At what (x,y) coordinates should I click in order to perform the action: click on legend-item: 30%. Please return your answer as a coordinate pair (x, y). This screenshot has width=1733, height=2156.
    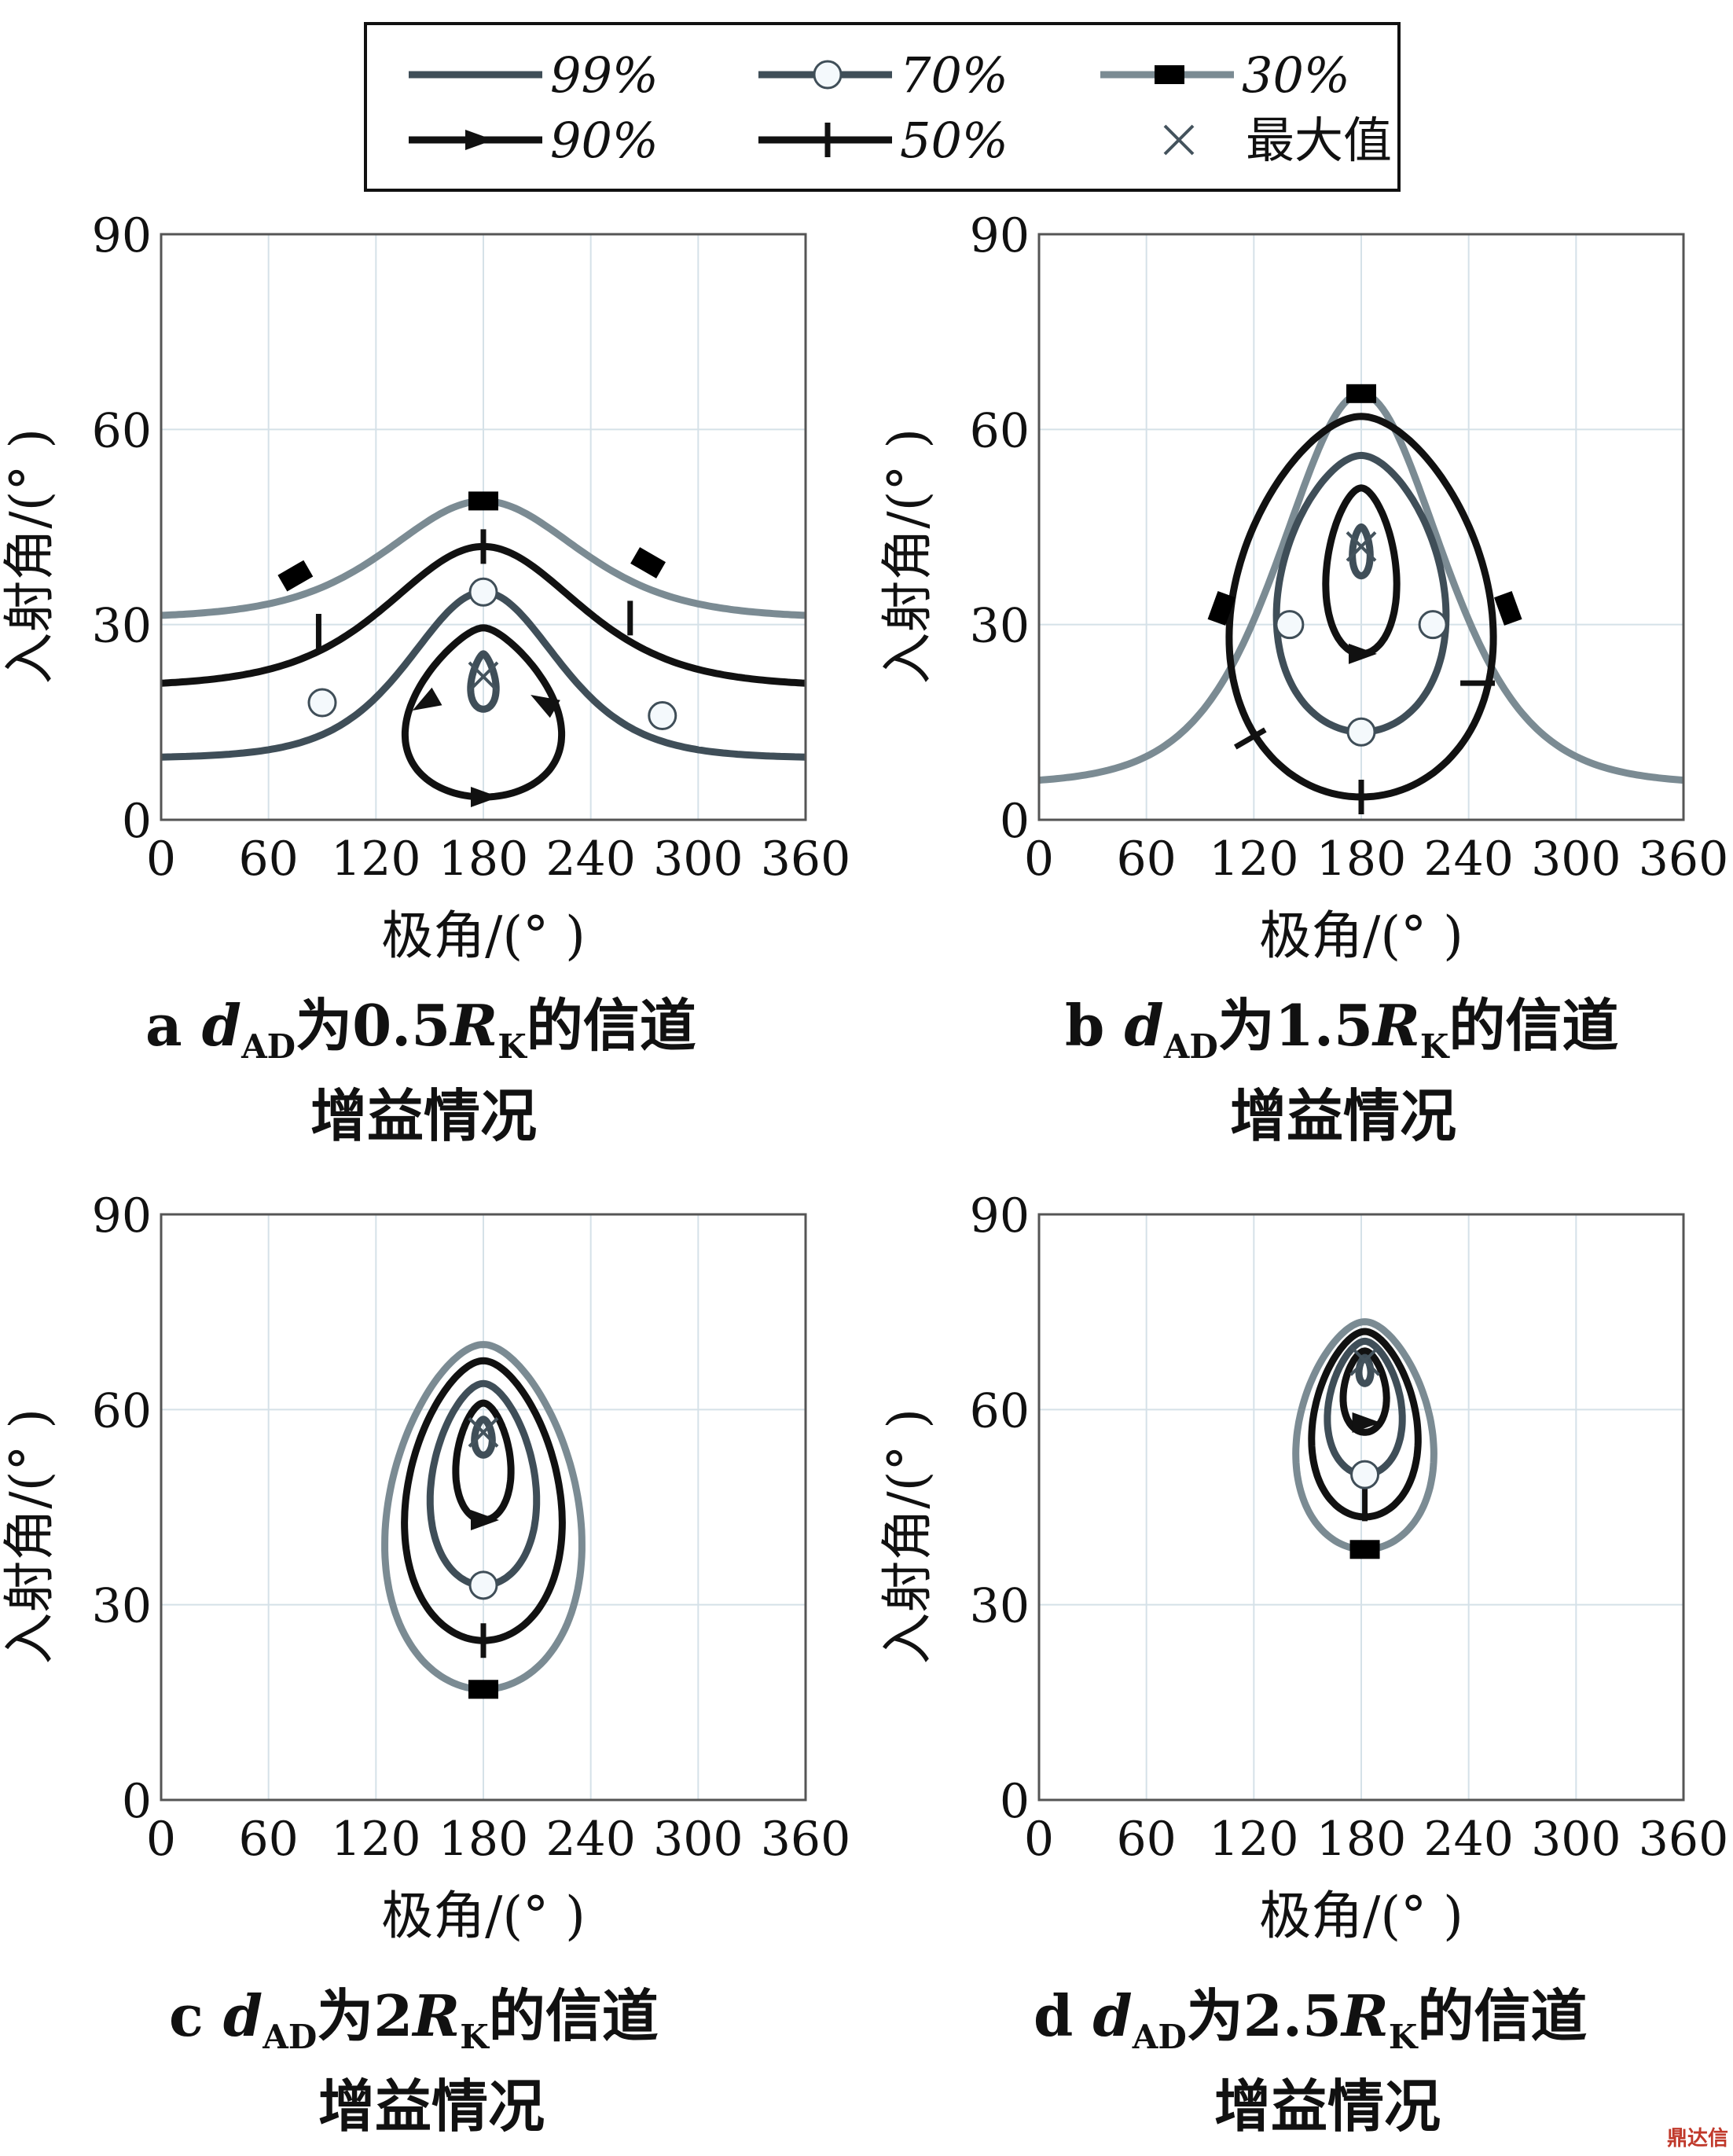
    Looking at the image, I should click on (1225, 75).